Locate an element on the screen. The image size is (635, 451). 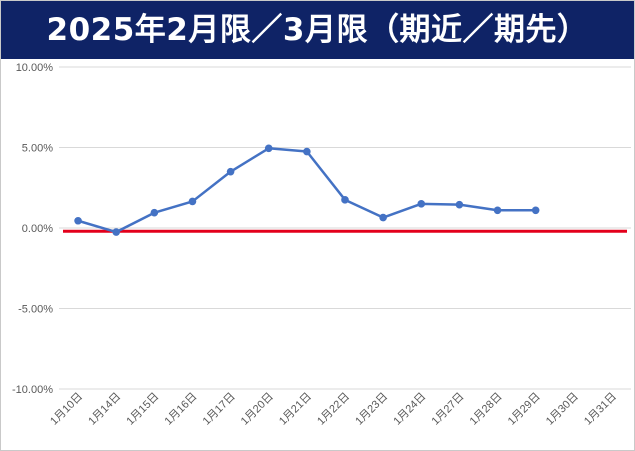
chart-title: 2025年2月限／3月限（期近／期先） is located at coordinates (317, 30).